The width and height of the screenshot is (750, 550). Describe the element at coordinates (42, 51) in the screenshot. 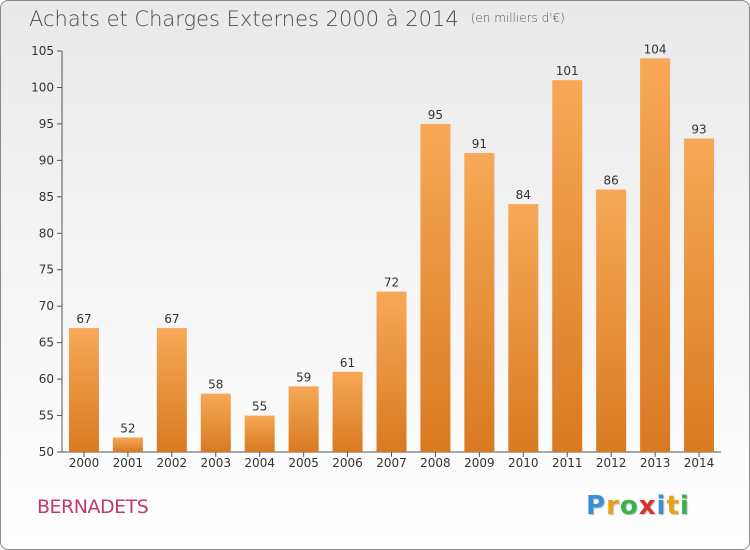

I see `y-tick-label: 105` at that location.